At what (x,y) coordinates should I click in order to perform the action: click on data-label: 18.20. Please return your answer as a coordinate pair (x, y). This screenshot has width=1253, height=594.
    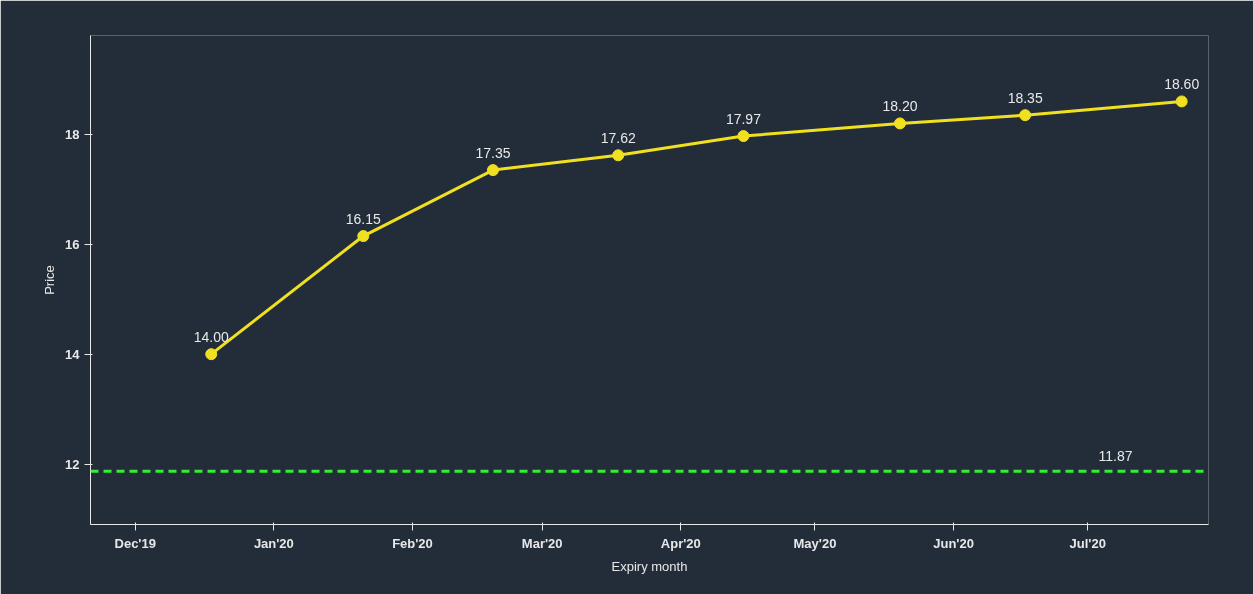
    Looking at the image, I should click on (900, 106).